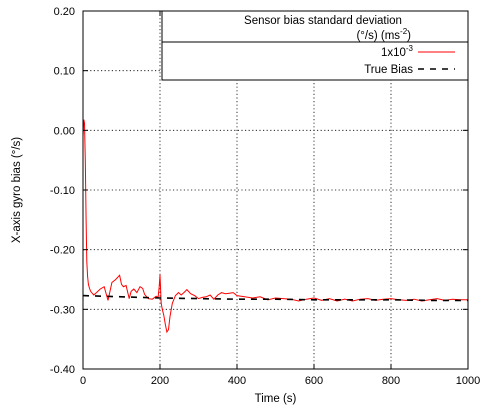 This screenshot has height=417, width=492. I want to click on y-tick-label: 0.20, so click(64, 12).